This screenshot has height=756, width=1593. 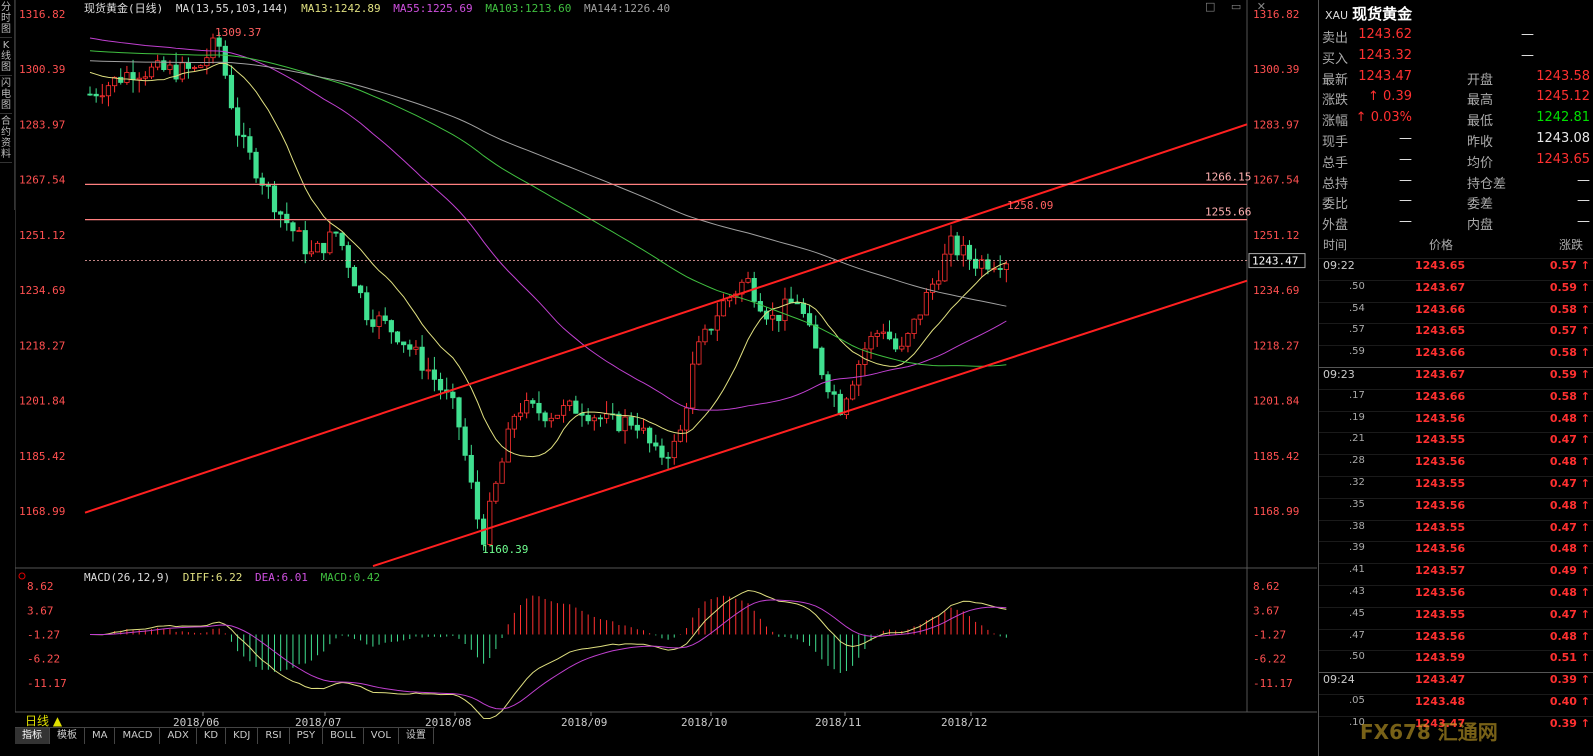 What do you see at coordinates (1238, 6) in the screenshot?
I see `window-buttons: □ ▭ ✕` at bounding box center [1238, 6].